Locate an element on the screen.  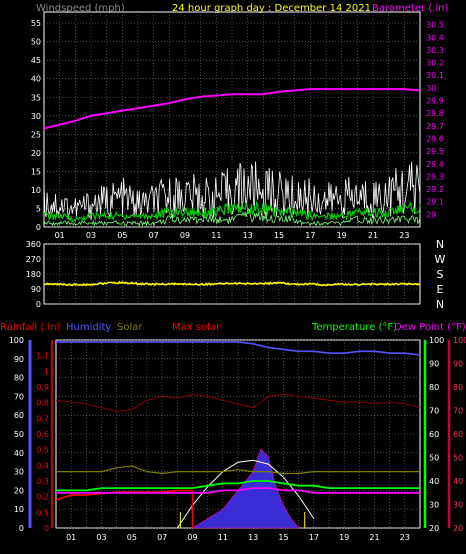
direction-tick-label: 360 is located at coordinates (33, 244).